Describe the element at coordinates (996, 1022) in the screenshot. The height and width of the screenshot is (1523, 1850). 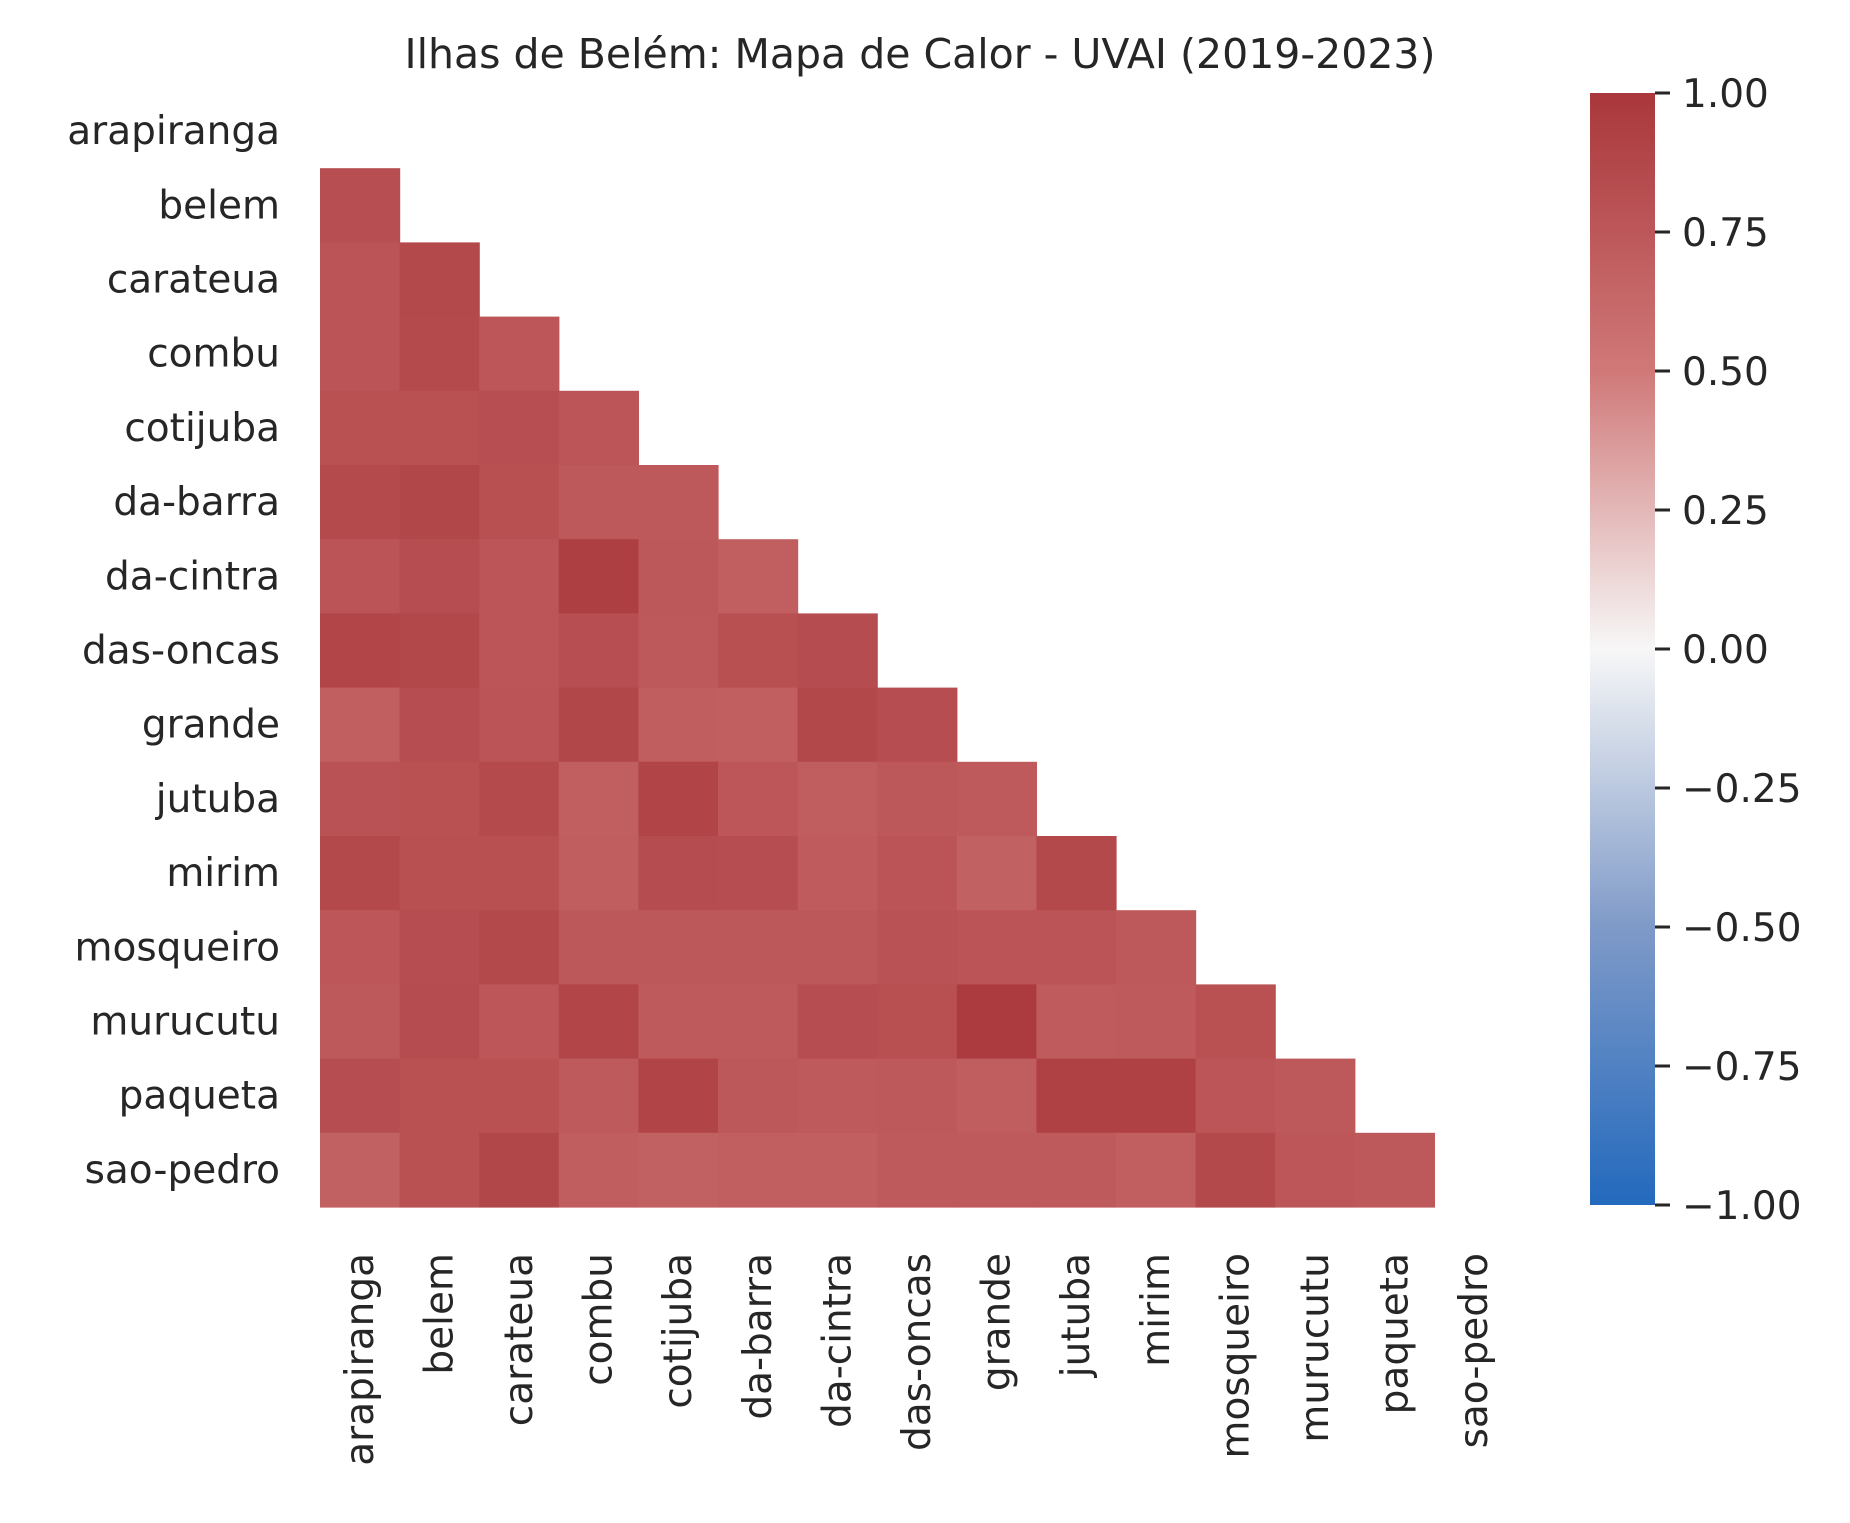
I see `heatmap-cell-murucutu-grande` at that location.